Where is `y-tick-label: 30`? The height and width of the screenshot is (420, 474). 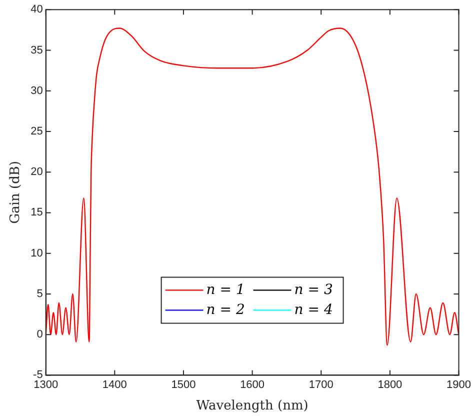 y-tick-label: 30 is located at coordinates (36, 90).